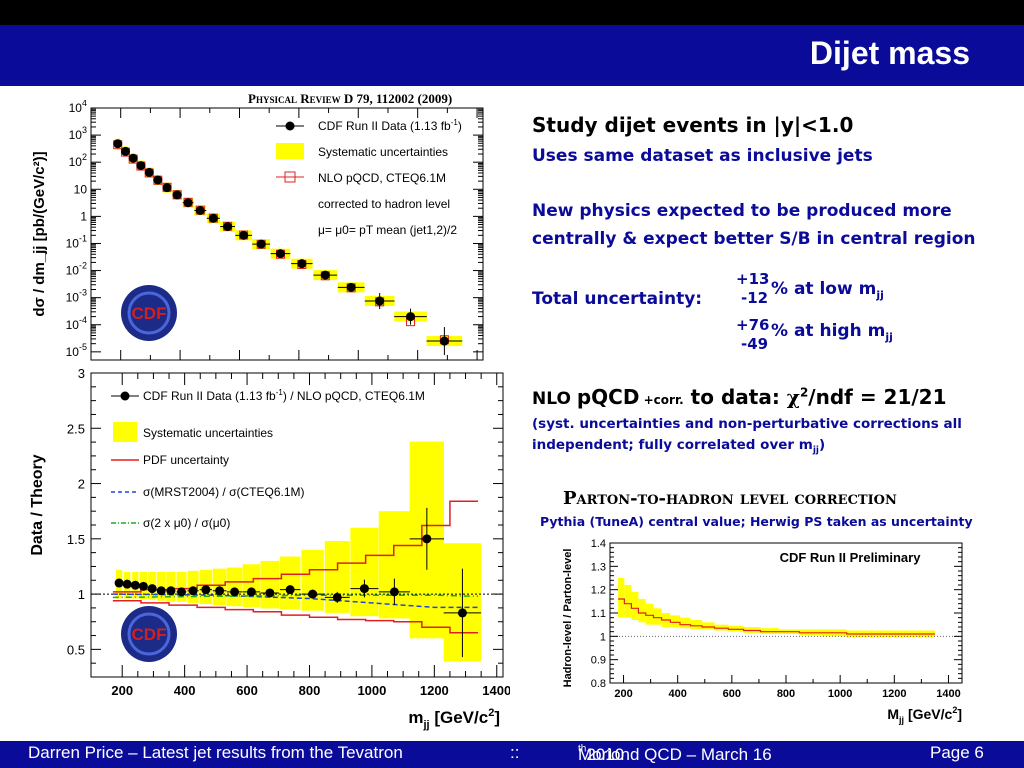 Image resolution: width=1024 pixels, height=768 pixels. What do you see at coordinates (39, 233) in the screenshot?
I see `y-axis-label: dσ / dm_jj [pb/(GeV/c²)]` at bounding box center [39, 233].